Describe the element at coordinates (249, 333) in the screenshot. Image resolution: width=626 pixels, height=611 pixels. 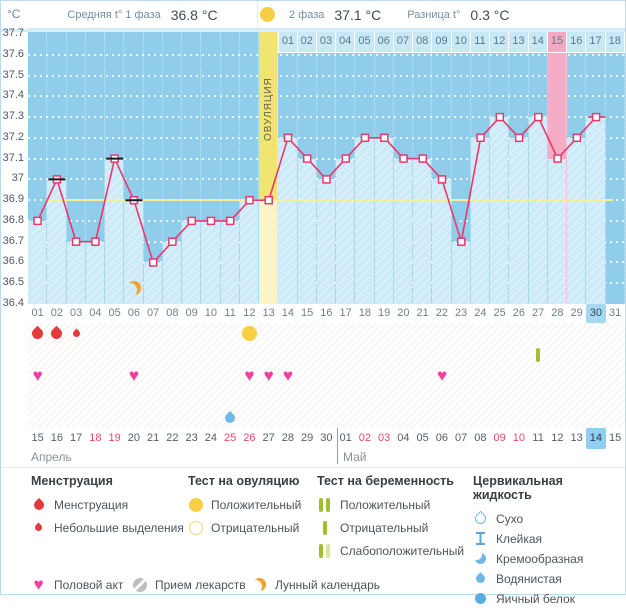
I see `ovulation-test-positive-icon` at that location.